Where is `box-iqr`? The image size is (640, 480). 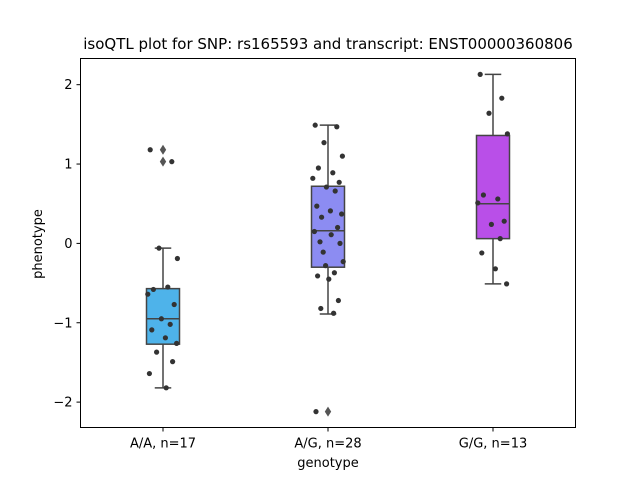 box-iqr is located at coordinates (163, 316).